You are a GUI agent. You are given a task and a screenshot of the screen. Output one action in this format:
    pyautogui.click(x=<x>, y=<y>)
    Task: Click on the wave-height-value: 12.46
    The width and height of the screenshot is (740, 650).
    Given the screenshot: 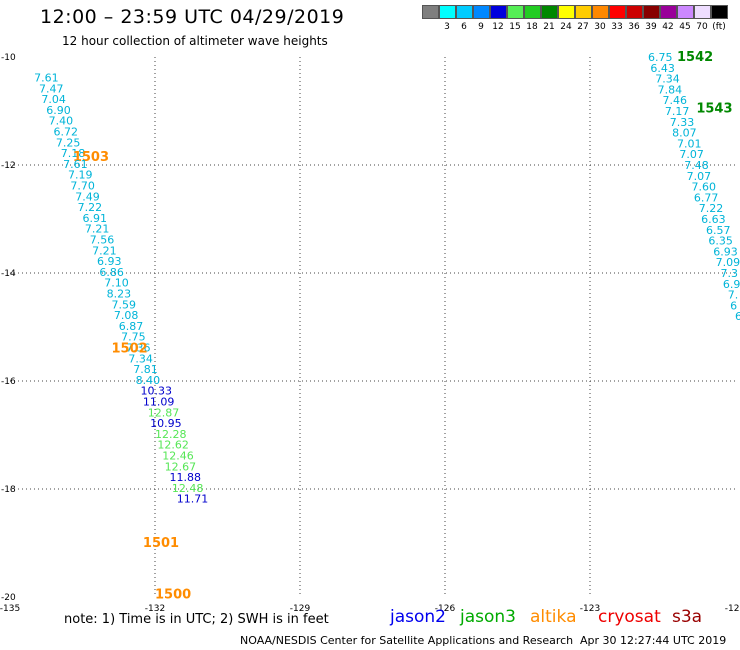 What is the action you would take?
    pyautogui.click(x=178, y=456)
    